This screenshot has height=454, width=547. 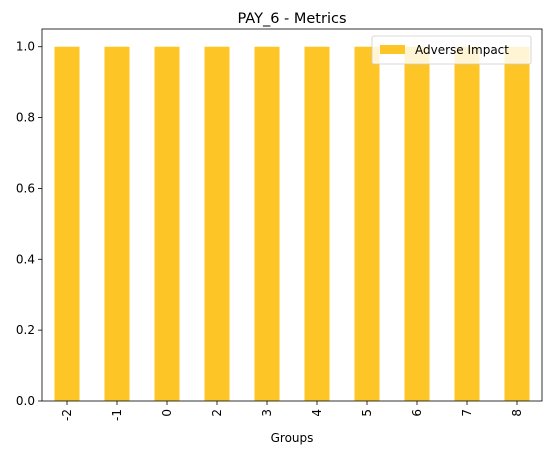 What do you see at coordinates (291, 19) in the screenshot?
I see `chart-title: PAY_6 - Metrics` at bounding box center [291, 19].